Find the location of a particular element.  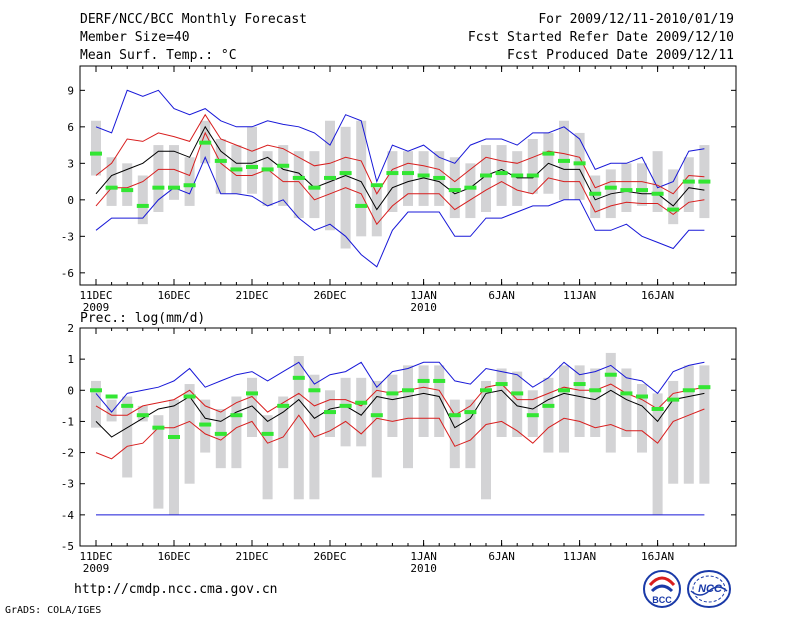

x-tick-label: 16JAN is located at coordinates (657, 556).